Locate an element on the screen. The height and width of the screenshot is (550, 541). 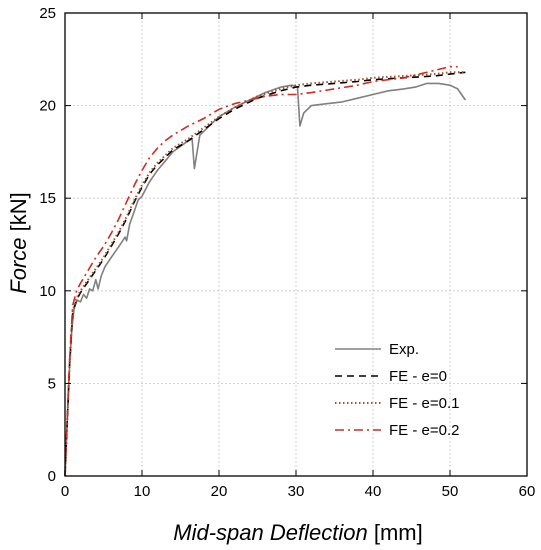
y-axis-title-main: Force is located at coordinates (18, 266).